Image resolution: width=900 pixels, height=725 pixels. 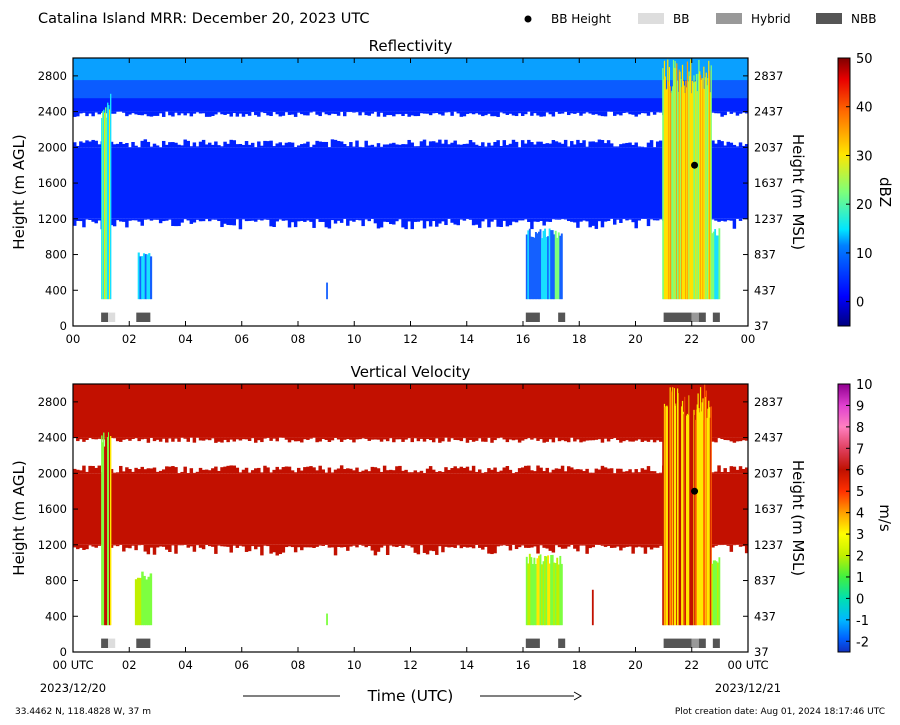 I want to click on bb-type-bars, so click(x=410, y=317).